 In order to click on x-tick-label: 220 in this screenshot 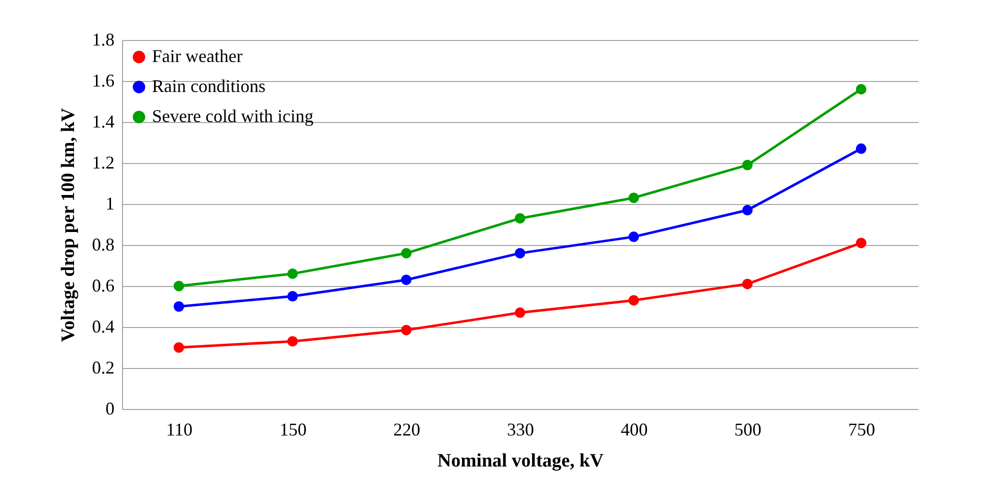, I will do `click(406, 430)`.